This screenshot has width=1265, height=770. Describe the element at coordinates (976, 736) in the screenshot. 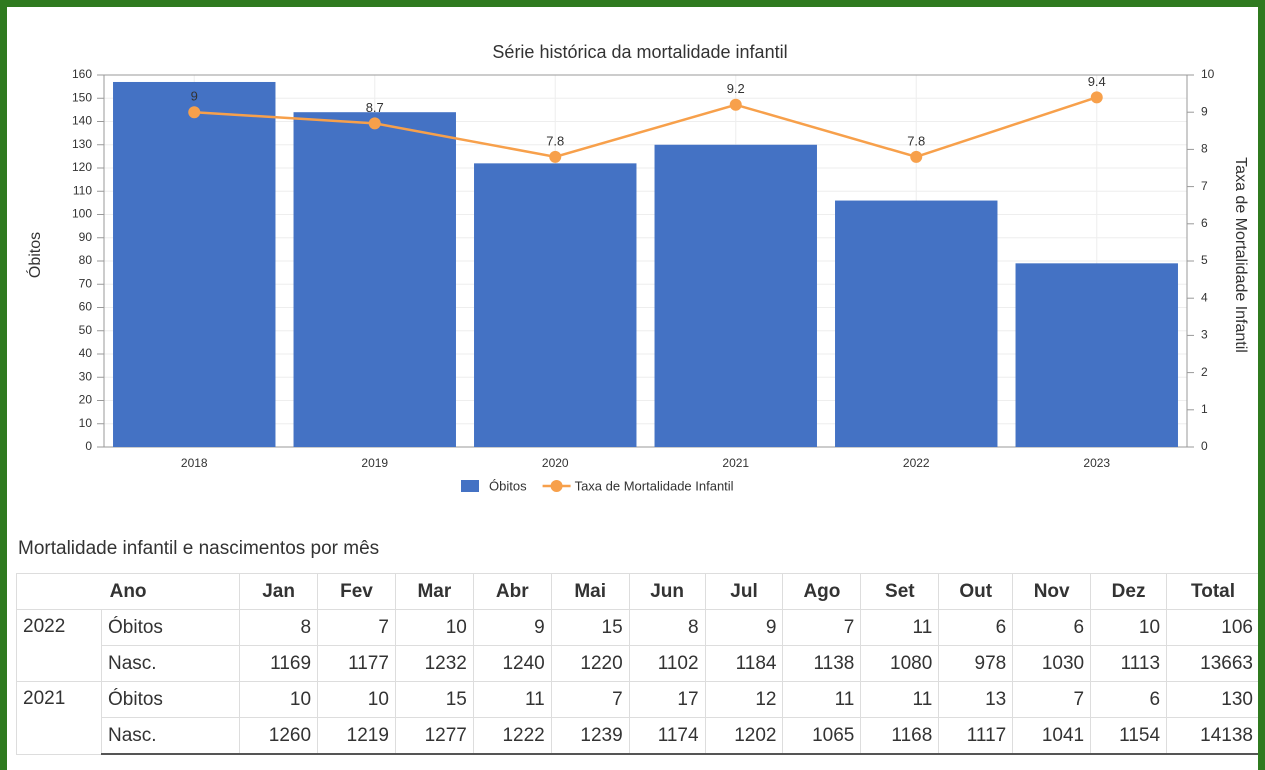

I see `table-cell: 1117` at that location.